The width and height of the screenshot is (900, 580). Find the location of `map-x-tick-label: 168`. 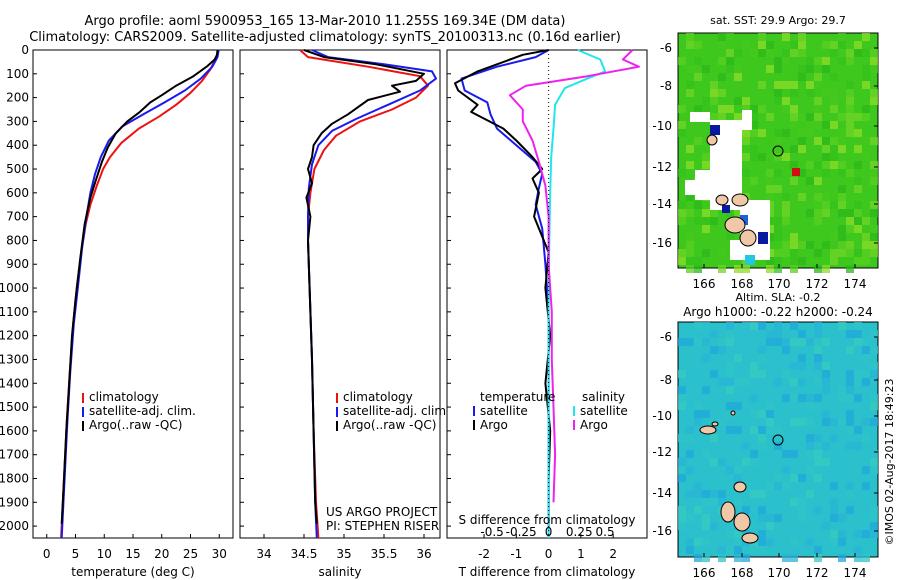

map-x-tick-label: 168 is located at coordinates (742, 573).